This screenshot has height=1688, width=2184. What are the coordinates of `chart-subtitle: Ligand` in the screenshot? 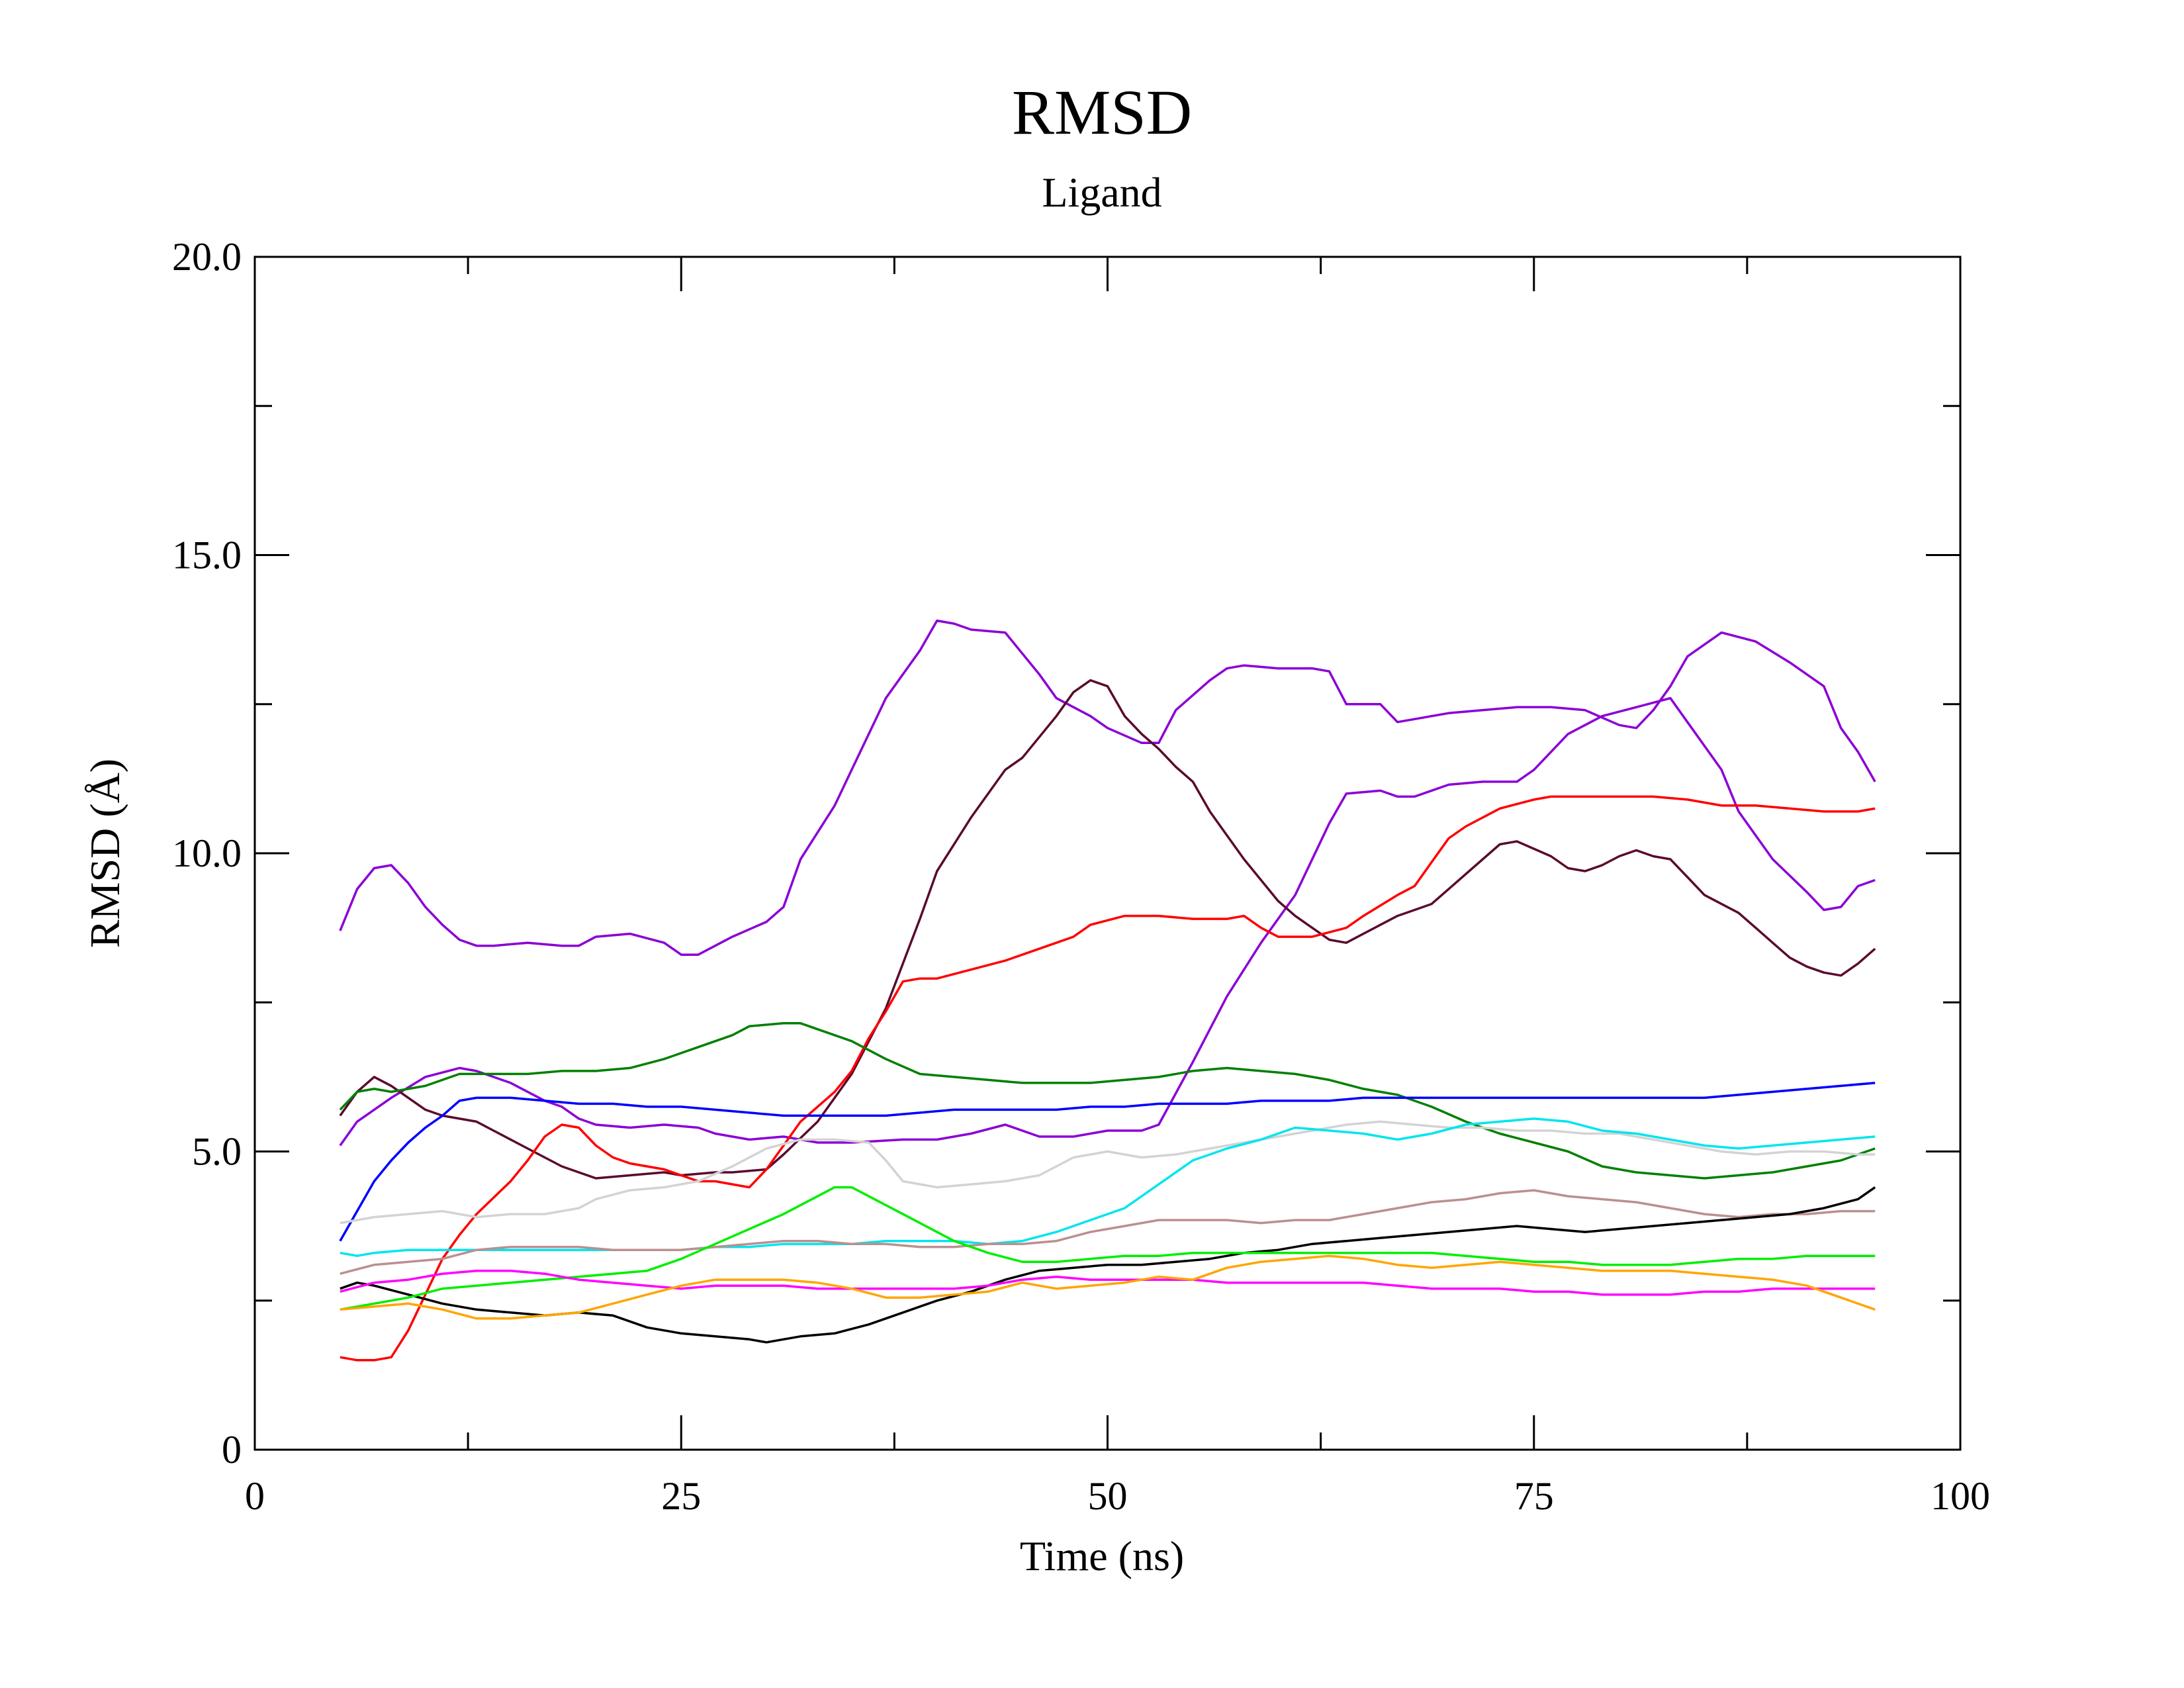 It's located at (1101, 192).